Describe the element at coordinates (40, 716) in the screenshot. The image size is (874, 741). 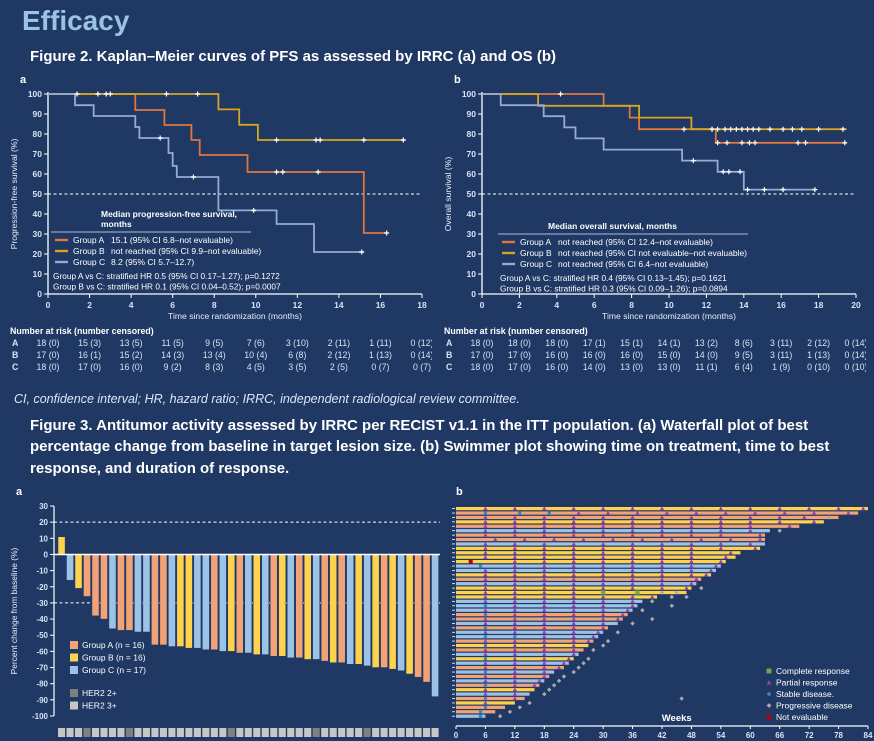
I see `svg-text: -100` at that location.